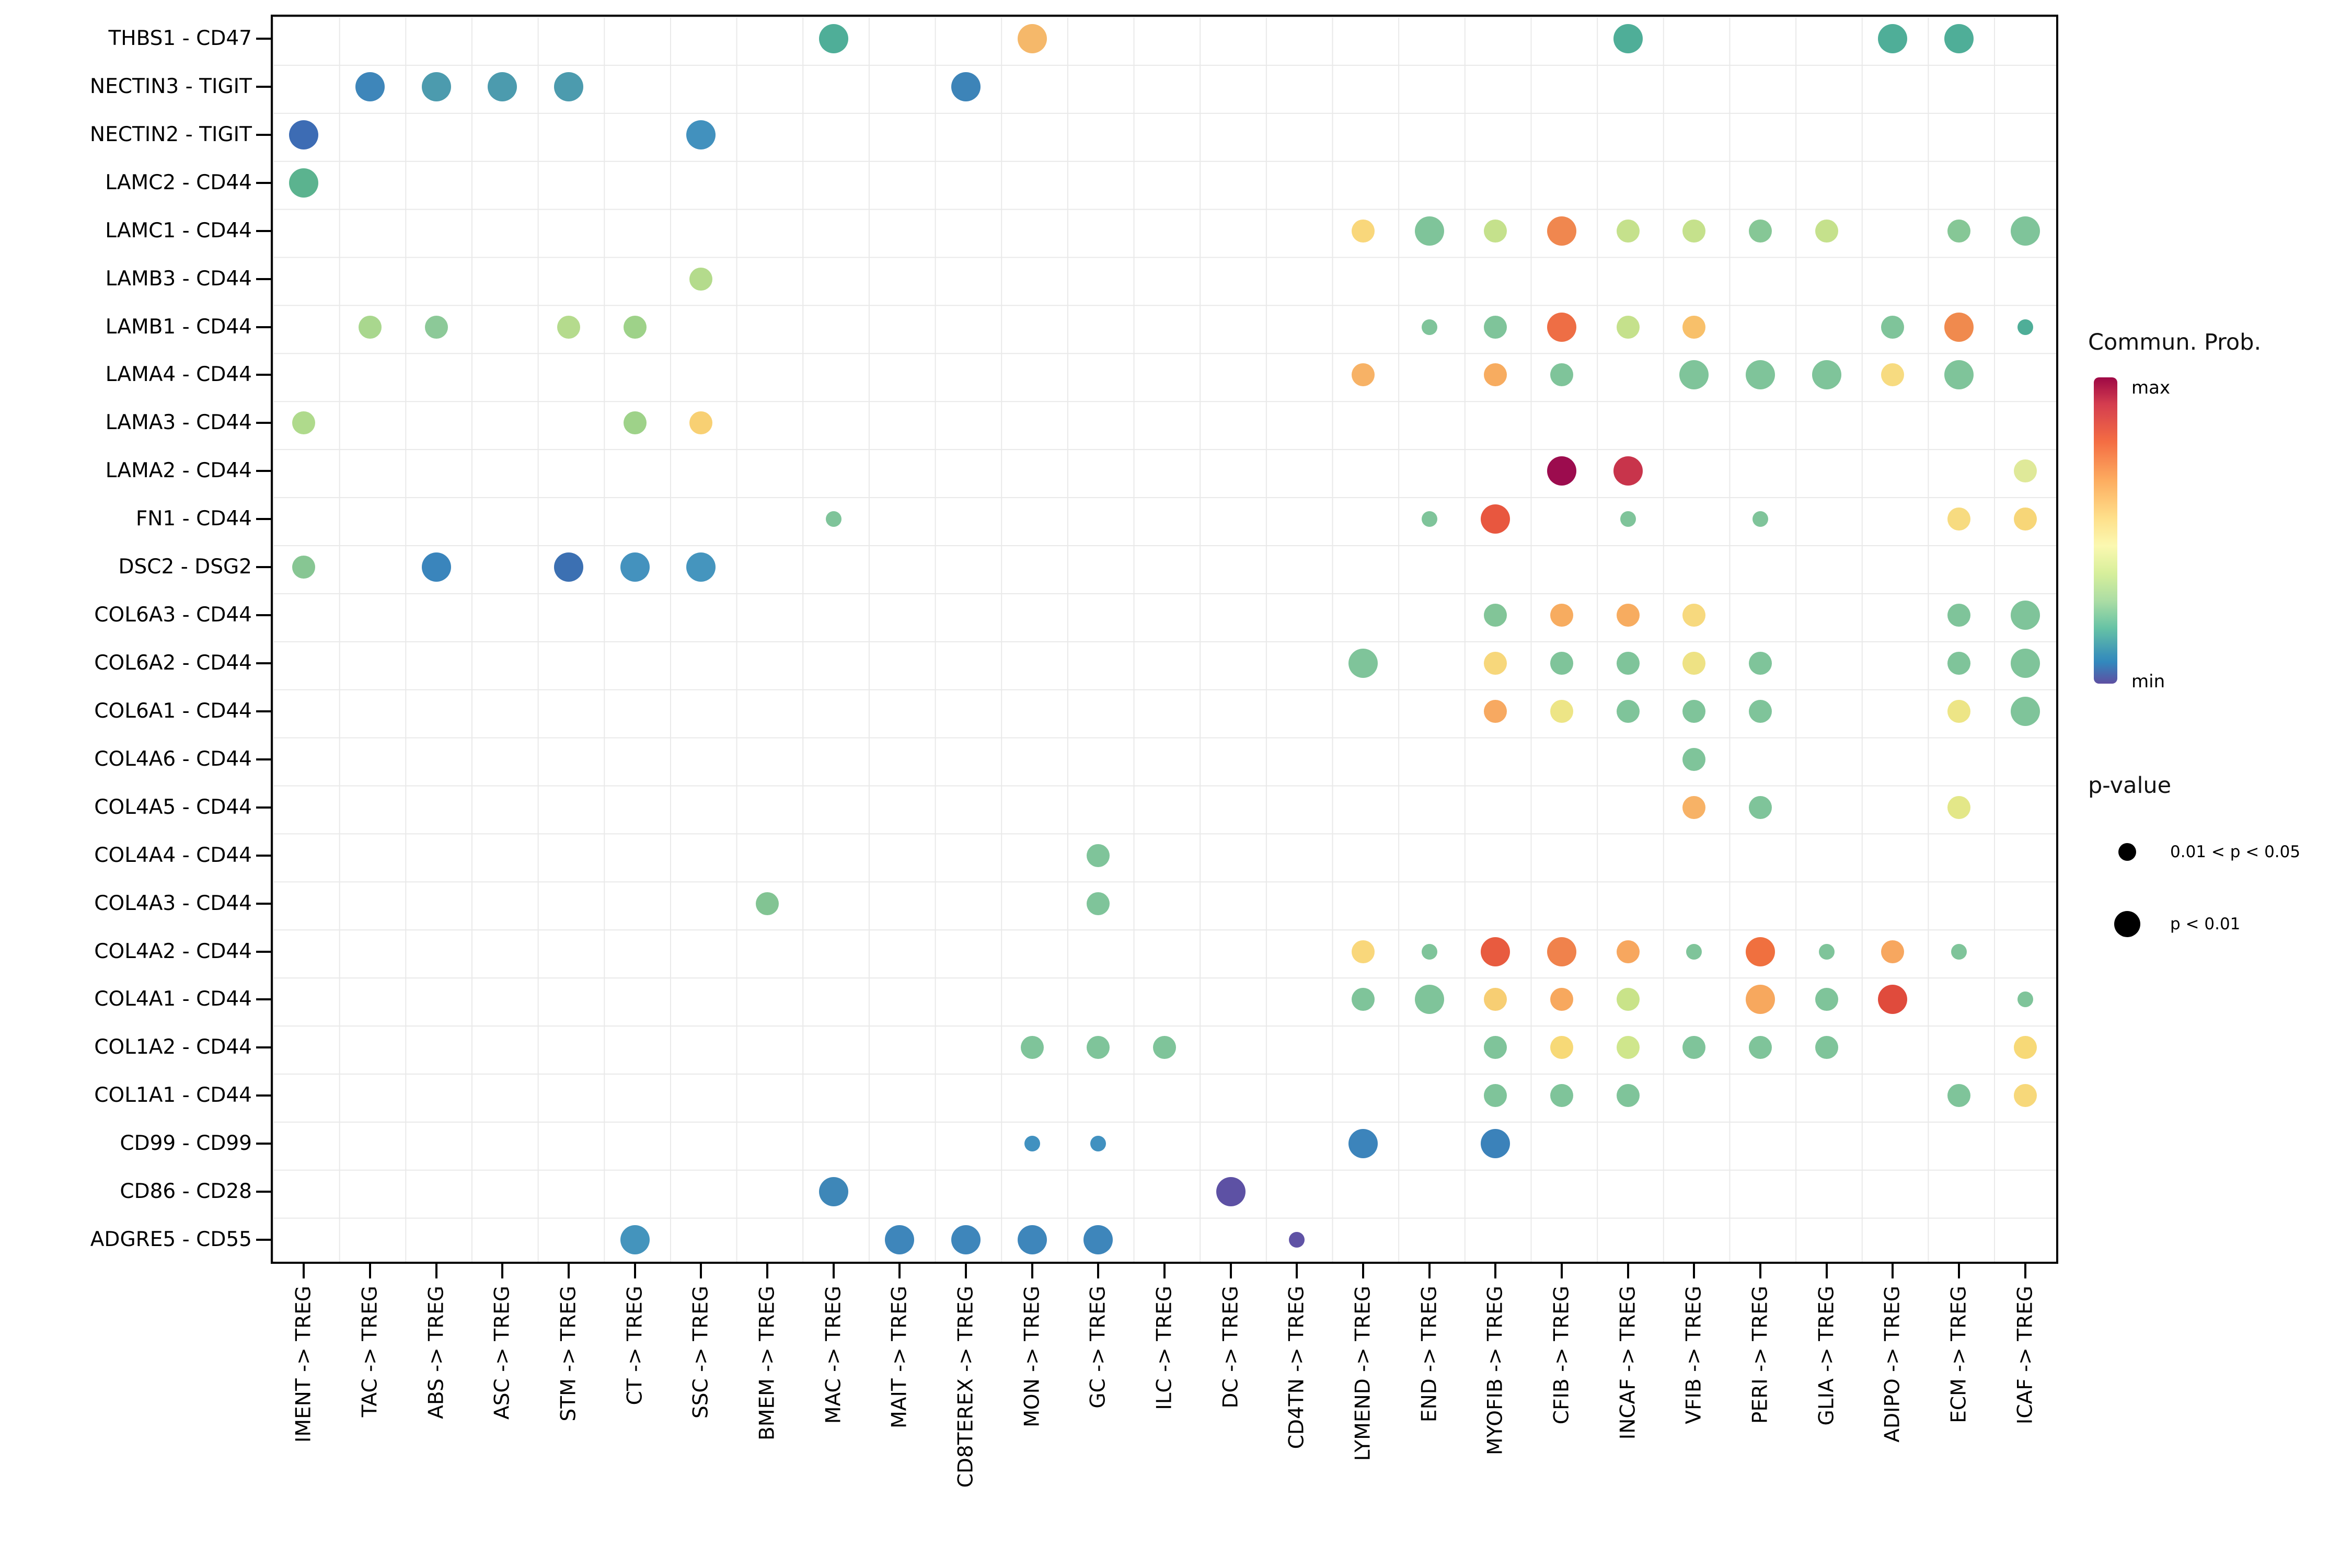 This screenshot has height=1568, width=2352. What do you see at coordinates (173, 615) in the screenshot?
I see `y-axis-label: COL6A3 - CD44` at bounding box center [173, 615].